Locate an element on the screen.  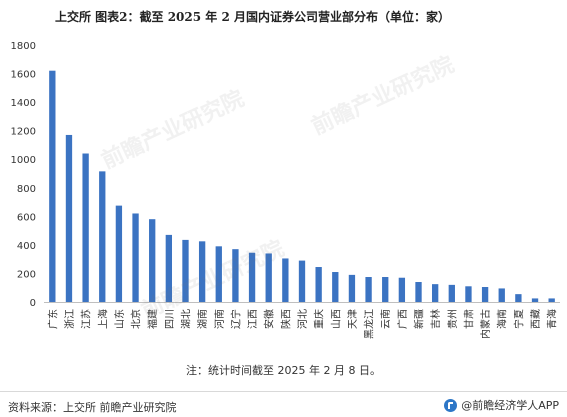
brand-text: @前瞻经济学人APP is located at coordinates (510, 405).